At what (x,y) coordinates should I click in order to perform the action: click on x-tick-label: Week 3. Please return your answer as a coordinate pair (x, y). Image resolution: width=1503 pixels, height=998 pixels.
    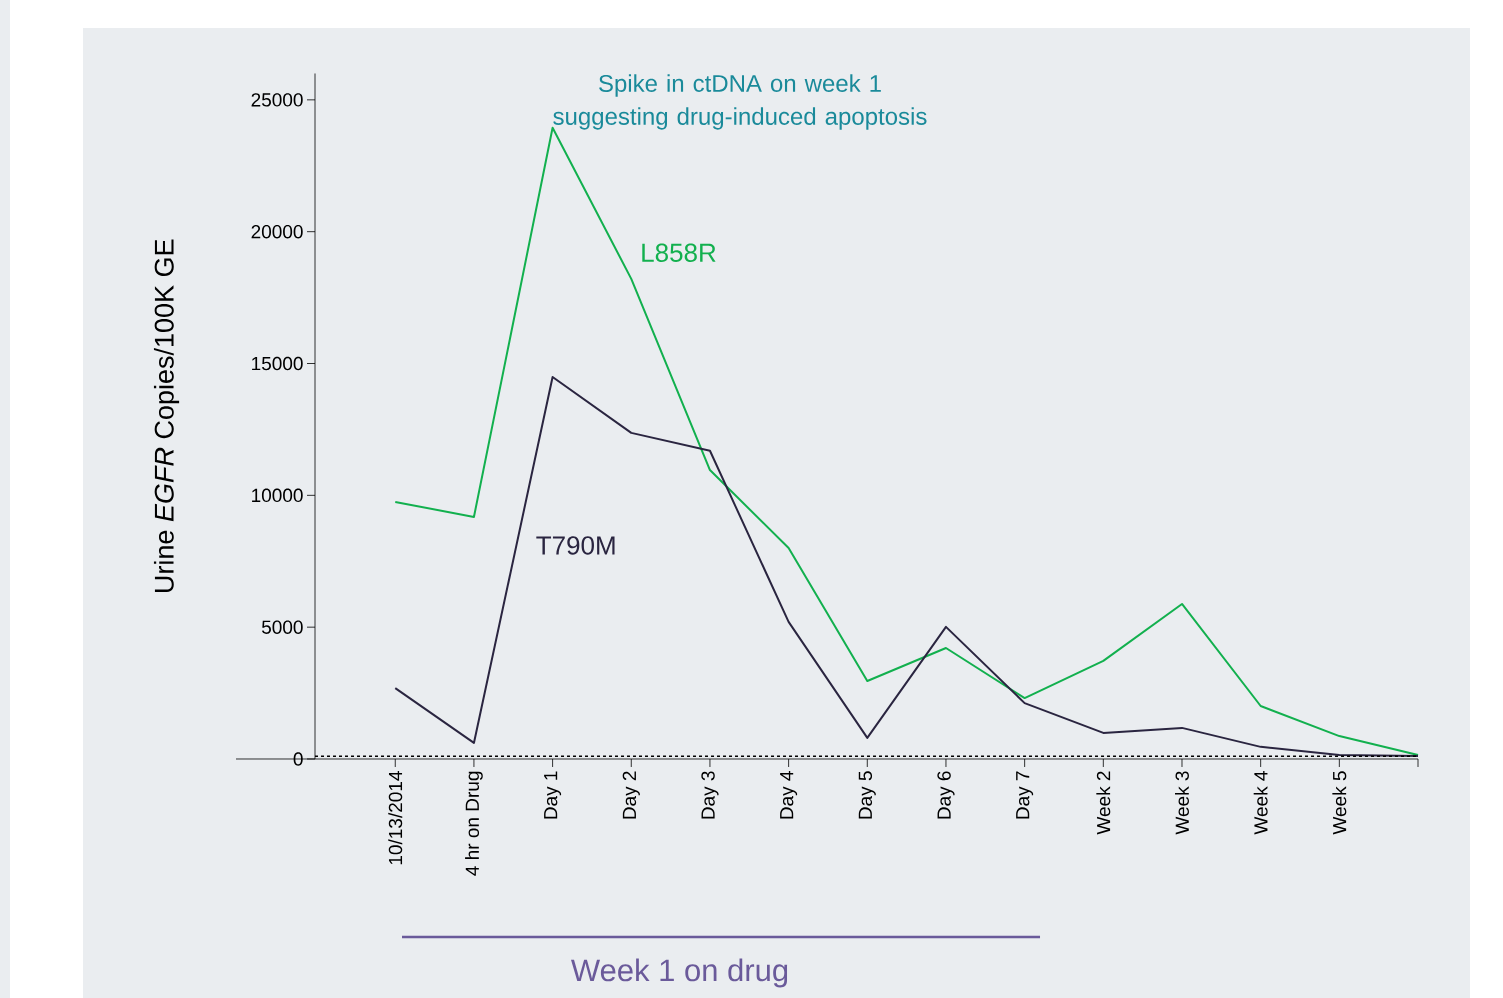
    Looking at the image, I should click on (1182, 803).